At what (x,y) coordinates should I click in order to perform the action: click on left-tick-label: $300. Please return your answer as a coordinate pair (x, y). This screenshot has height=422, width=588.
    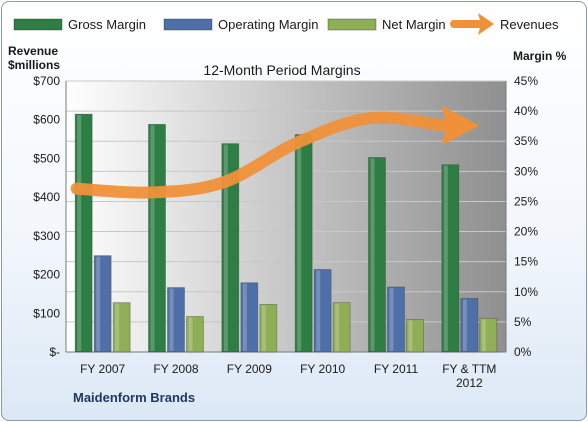
    Looking at the image, I should click on (46, 236).